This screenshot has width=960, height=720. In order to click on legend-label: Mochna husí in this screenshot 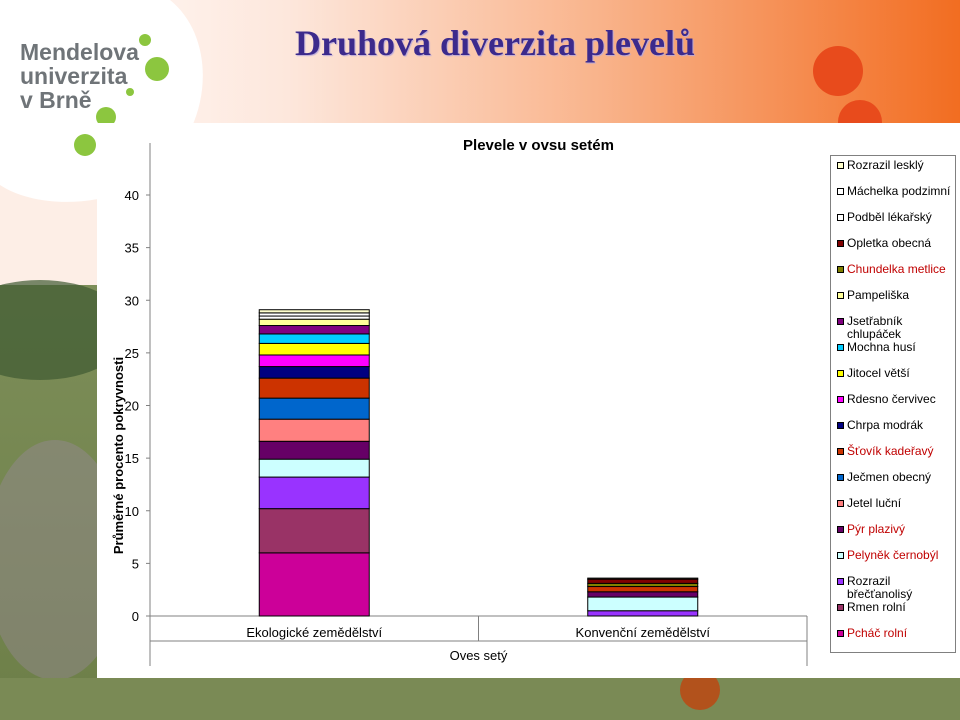, I will do `click(881, 347)`.